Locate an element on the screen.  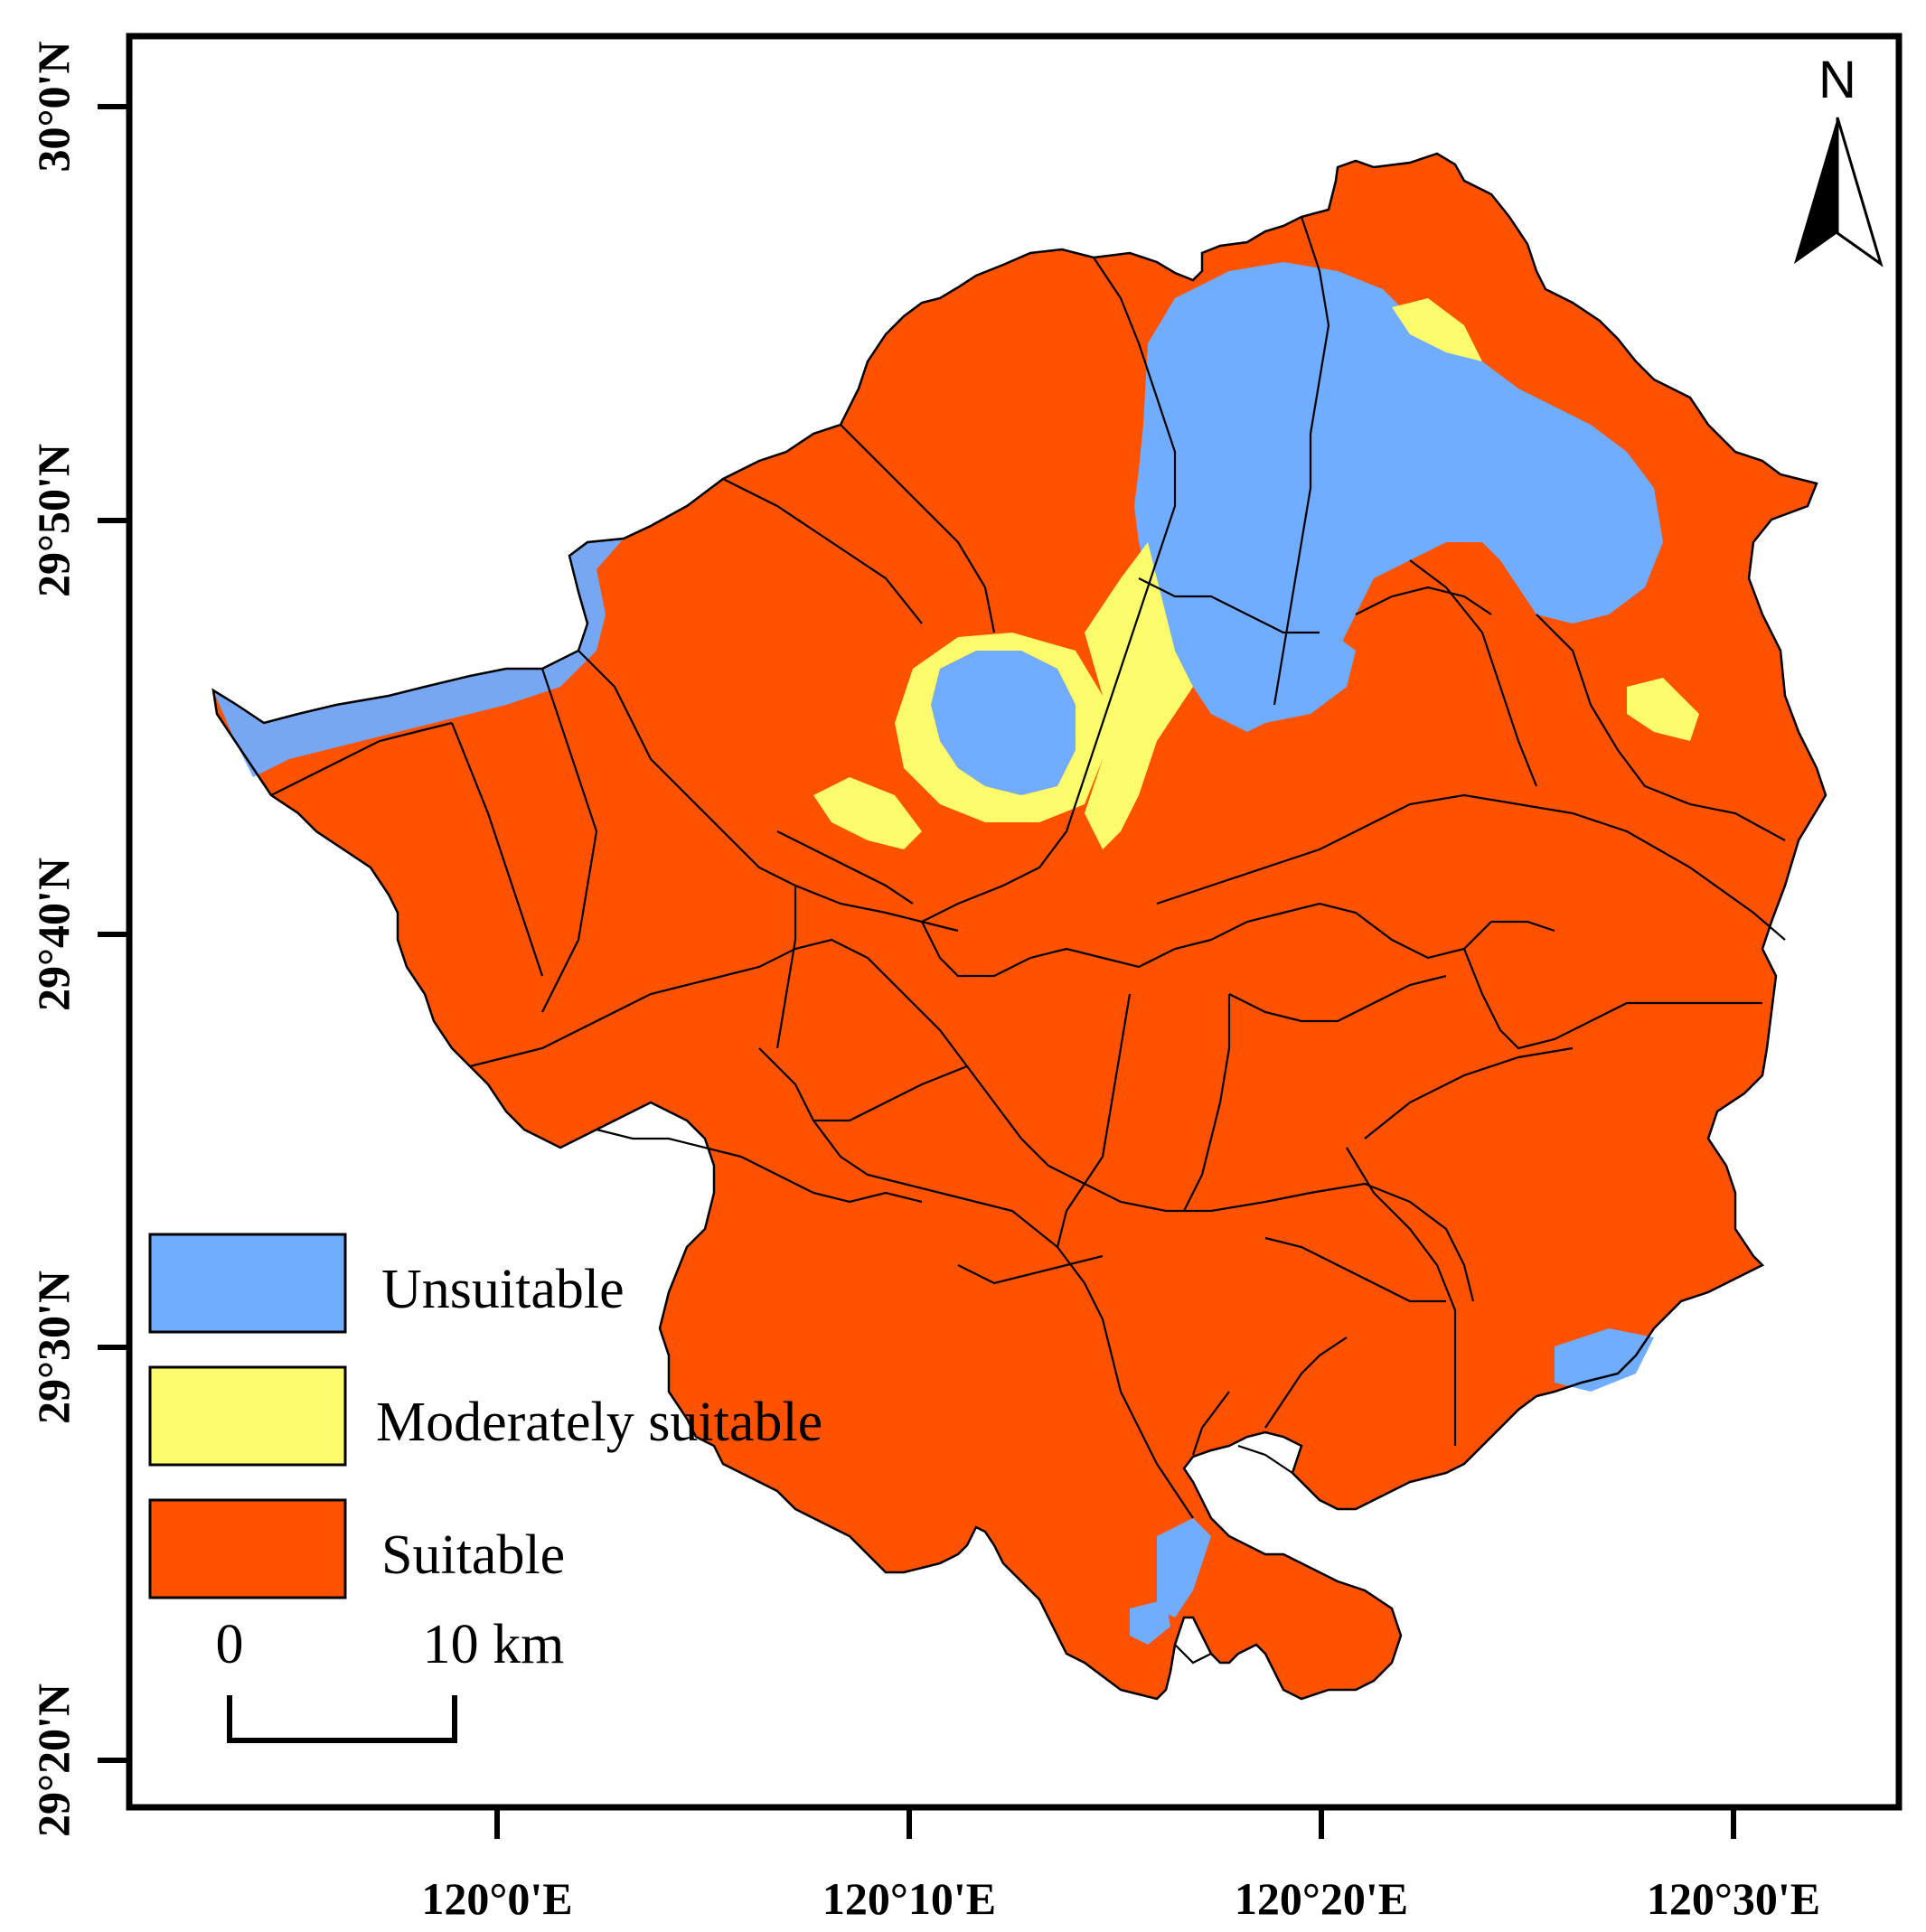
moderate-zone-corridor is located at coordinates (1139, 695).